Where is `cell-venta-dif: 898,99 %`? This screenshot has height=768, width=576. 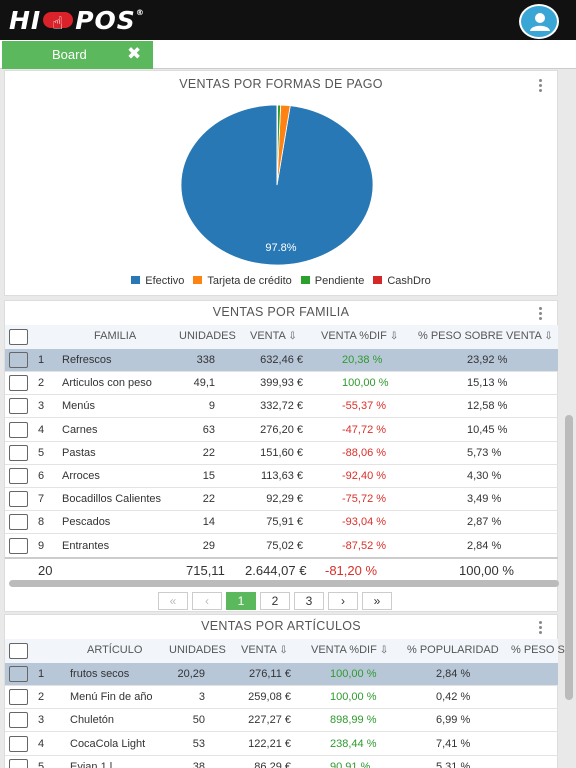 cell-venta-dif: 898,99 % is located at coordinates (353, 720).